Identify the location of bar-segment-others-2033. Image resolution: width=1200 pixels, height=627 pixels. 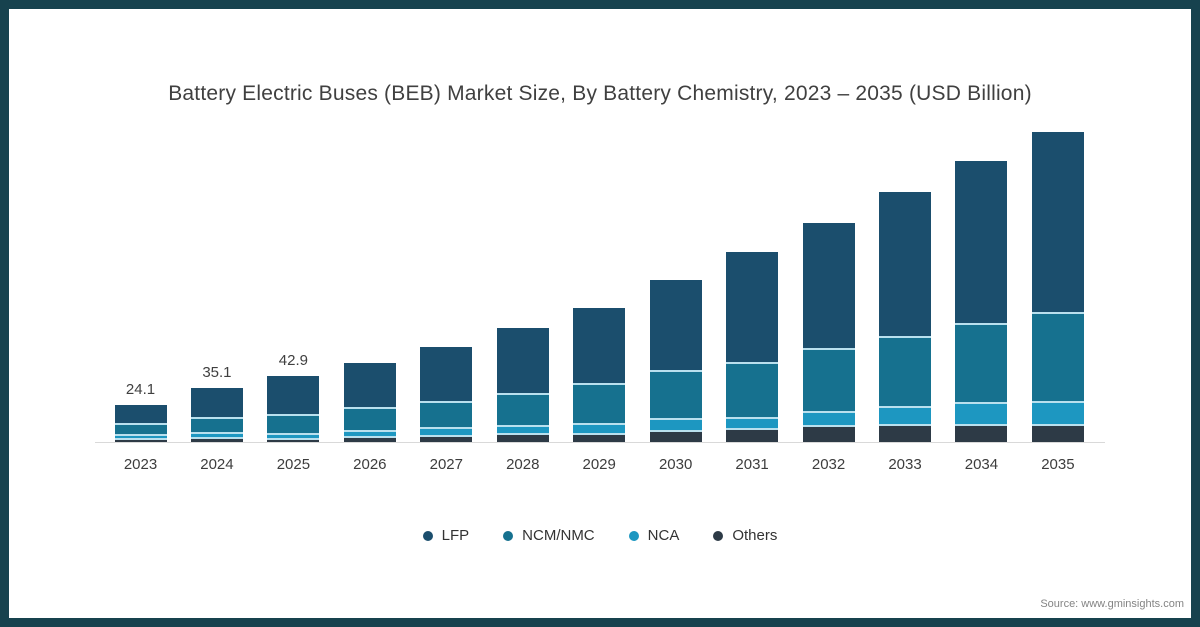
(905, 433).